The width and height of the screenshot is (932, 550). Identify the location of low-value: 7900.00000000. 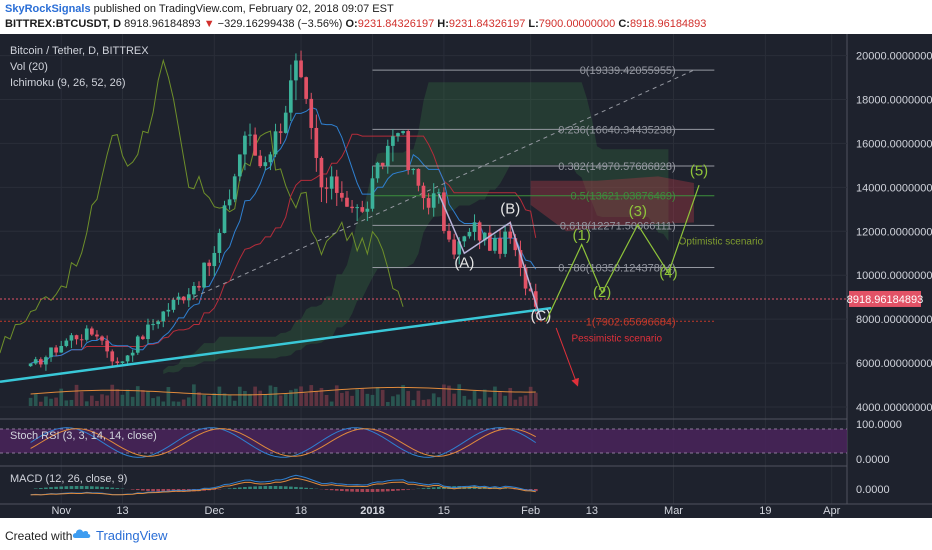
(577, 24).